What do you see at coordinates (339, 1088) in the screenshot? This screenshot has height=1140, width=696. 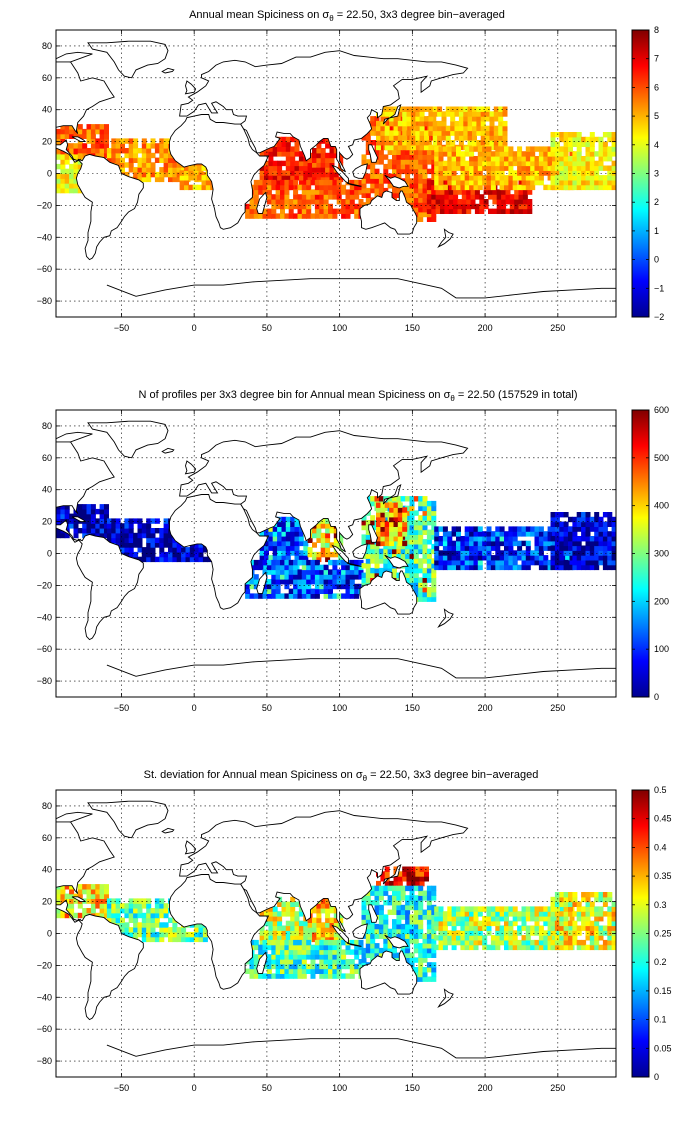 I see `x-tick-label: 100` at bounding box center [339, 1088].